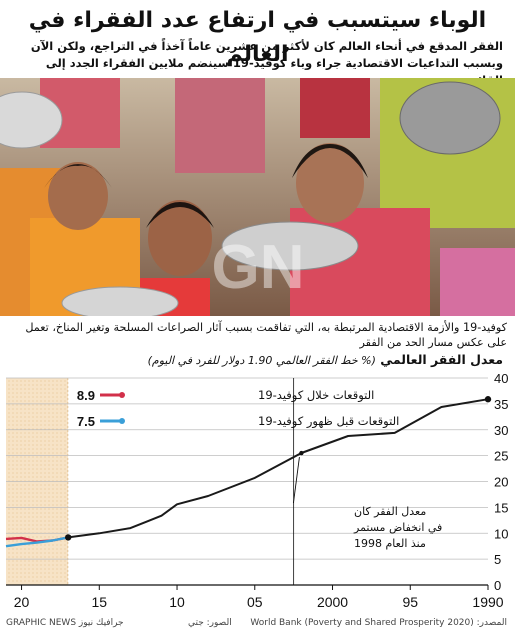 This screenshot has height=635, width=515. What do you see at coordinates (501, 430) in the screenshot?
I see `y-tick-label: 30` at bounding box center [501, 430].